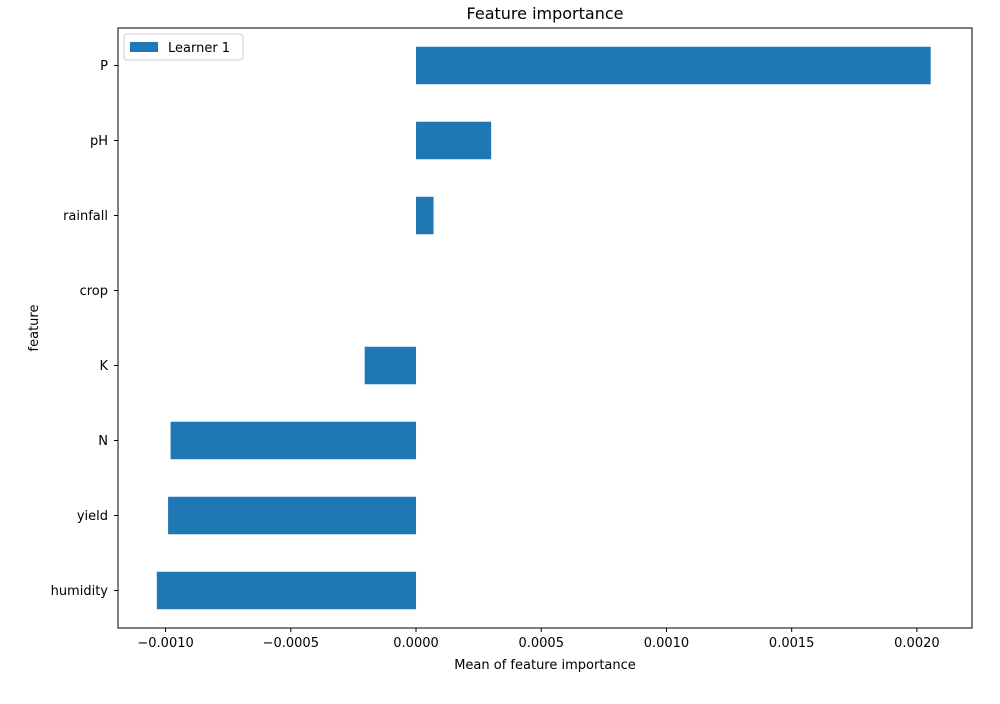 The height and width of the screenshot is (704, 1000). I want to click on x-tick-label: 0.0000, so click(416, 643).